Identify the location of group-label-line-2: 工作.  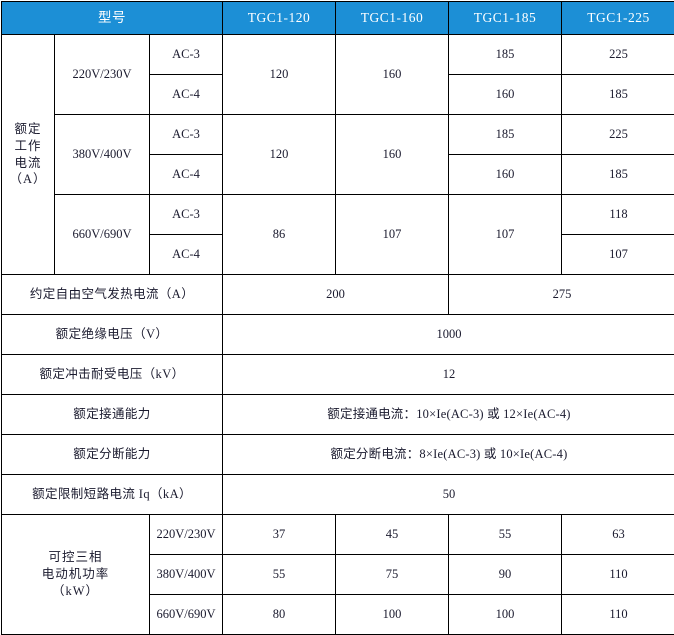
(28, 146).